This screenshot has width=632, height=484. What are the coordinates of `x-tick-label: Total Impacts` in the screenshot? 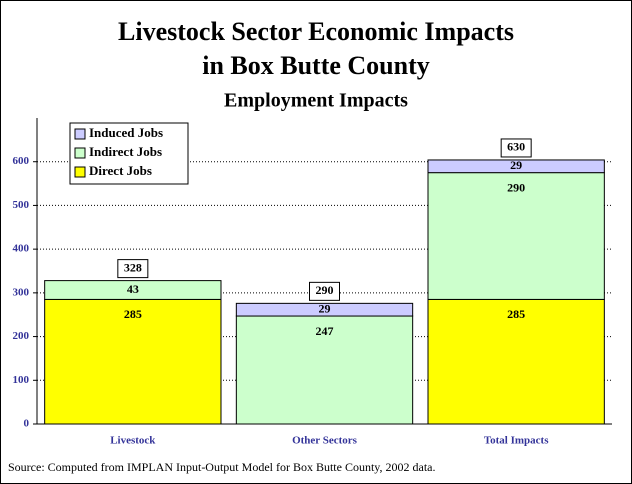 It's located at (516, 441).